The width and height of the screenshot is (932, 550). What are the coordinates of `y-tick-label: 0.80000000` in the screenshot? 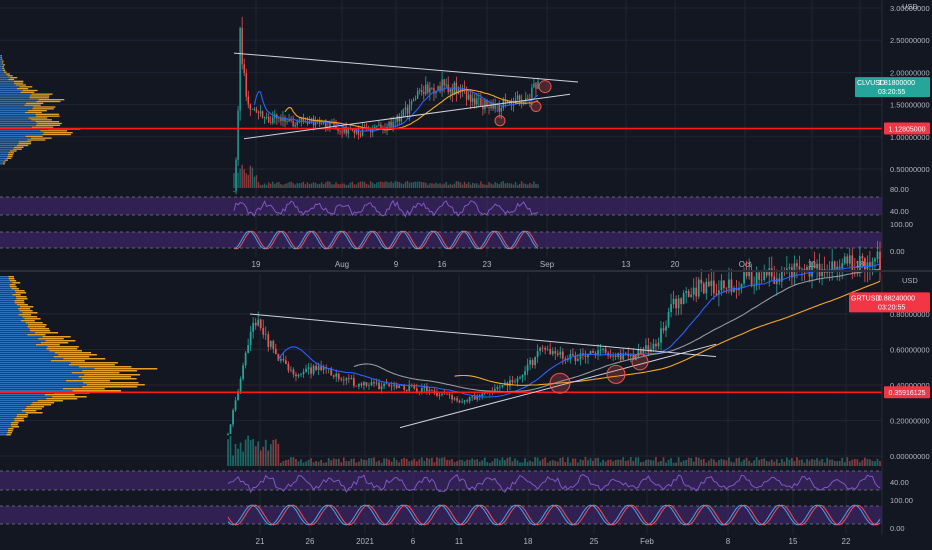 It's located at (910, 314).